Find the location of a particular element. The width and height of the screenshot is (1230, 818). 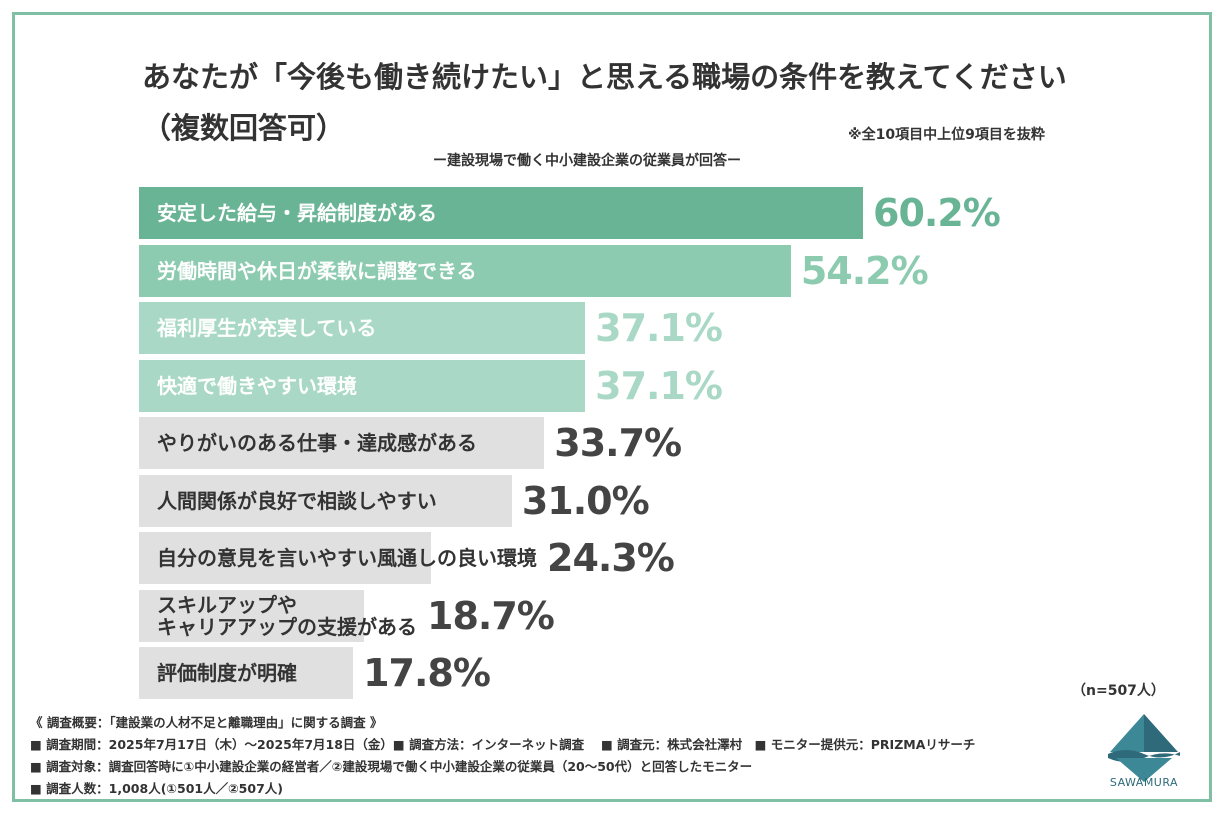

bar-value-label: 18.7% is located at coordinates (491, 615).